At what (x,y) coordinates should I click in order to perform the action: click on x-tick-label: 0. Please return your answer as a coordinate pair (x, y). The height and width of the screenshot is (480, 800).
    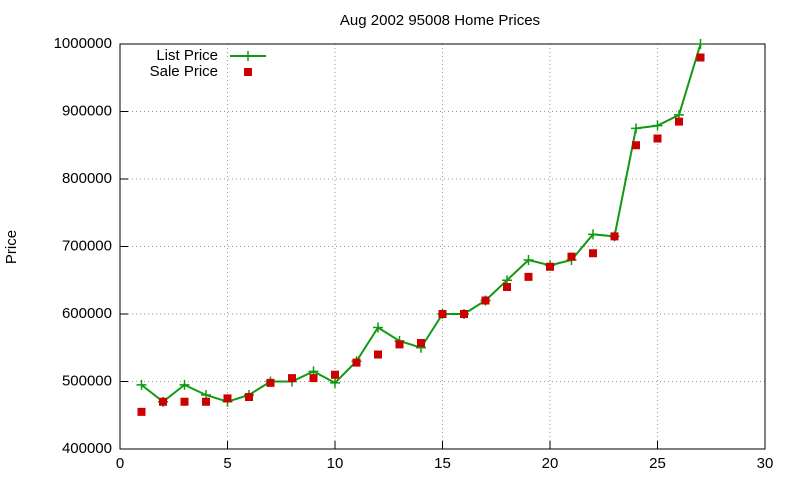
    Looking at the image, I should click on (120, 463).